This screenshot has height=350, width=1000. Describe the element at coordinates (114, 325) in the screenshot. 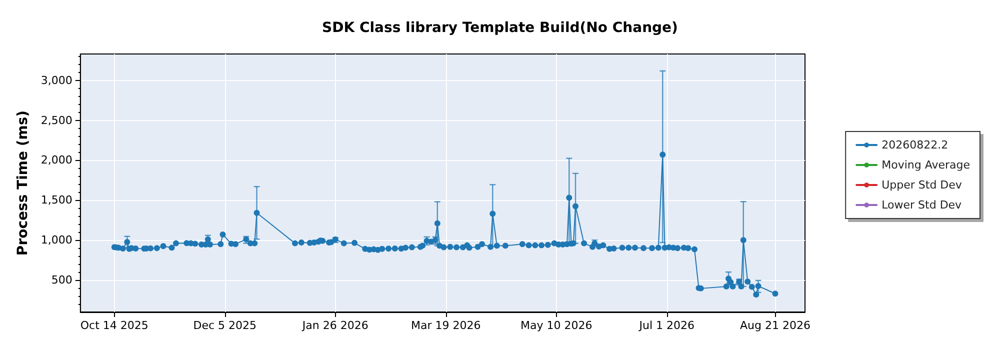

I see `x-tick-label: Oct 14 2025` at that location.